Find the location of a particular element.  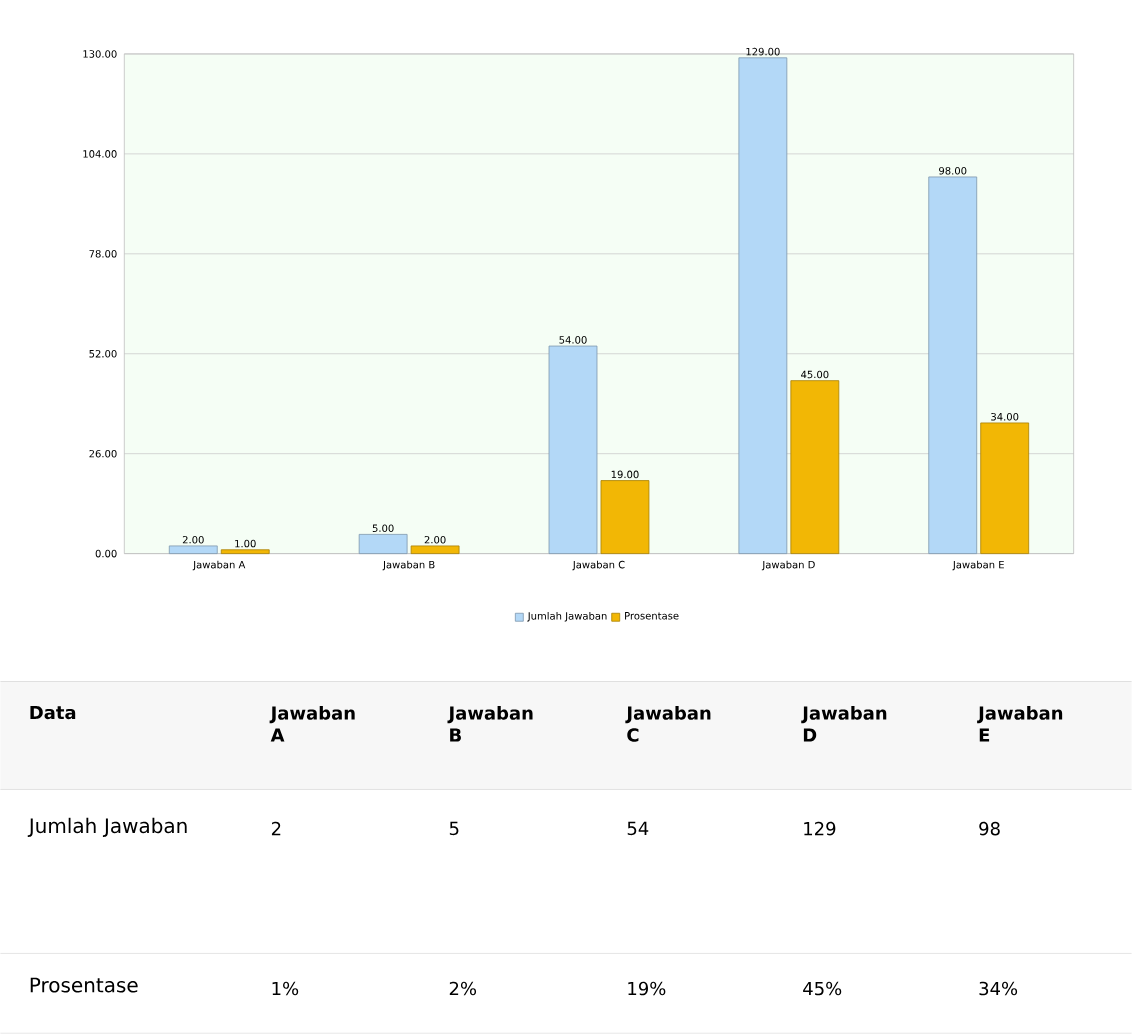

data-label: 1% is located at coordinates (285, 988).